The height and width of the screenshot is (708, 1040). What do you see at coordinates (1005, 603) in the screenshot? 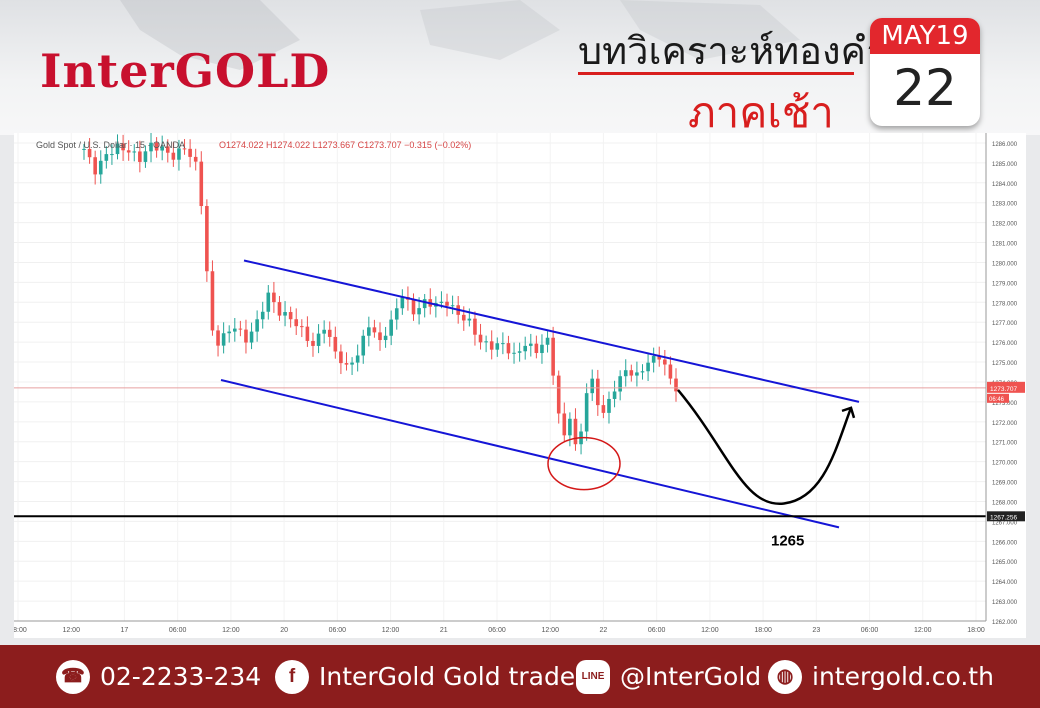
I see `y-tick-label: 1263.000` at bounding box center [1005, 603].